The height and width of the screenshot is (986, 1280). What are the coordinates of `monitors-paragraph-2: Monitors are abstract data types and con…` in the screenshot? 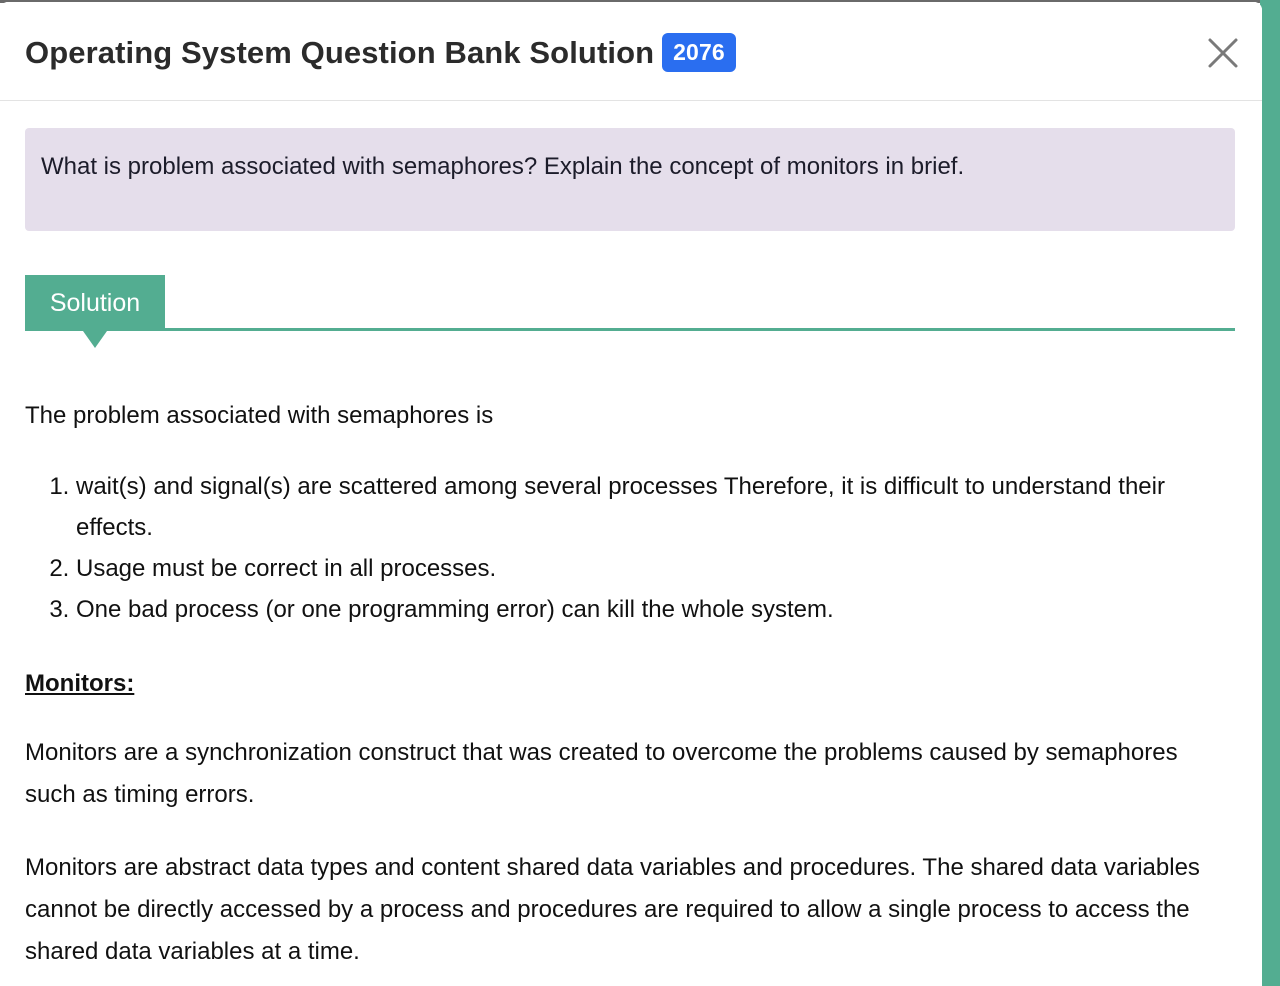 It's located at (612, 909).